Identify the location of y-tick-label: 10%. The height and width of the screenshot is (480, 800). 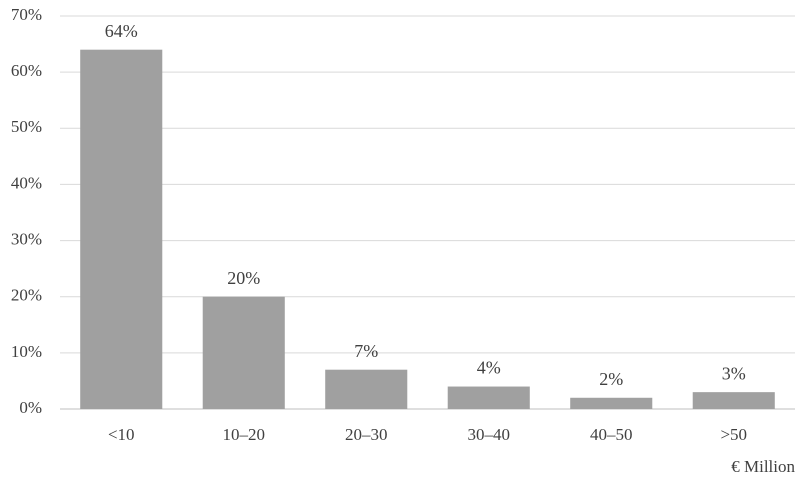
(26, 351).